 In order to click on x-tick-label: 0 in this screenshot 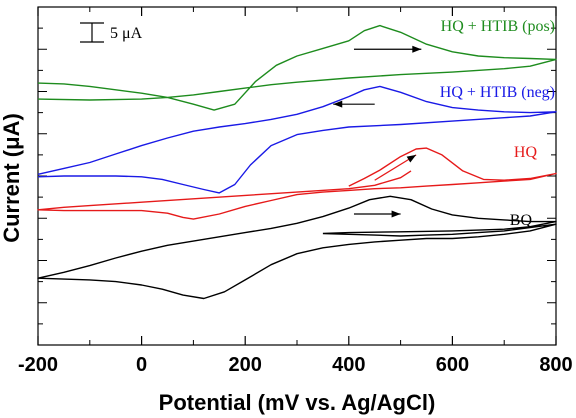, I will do `click(141, 365)`.